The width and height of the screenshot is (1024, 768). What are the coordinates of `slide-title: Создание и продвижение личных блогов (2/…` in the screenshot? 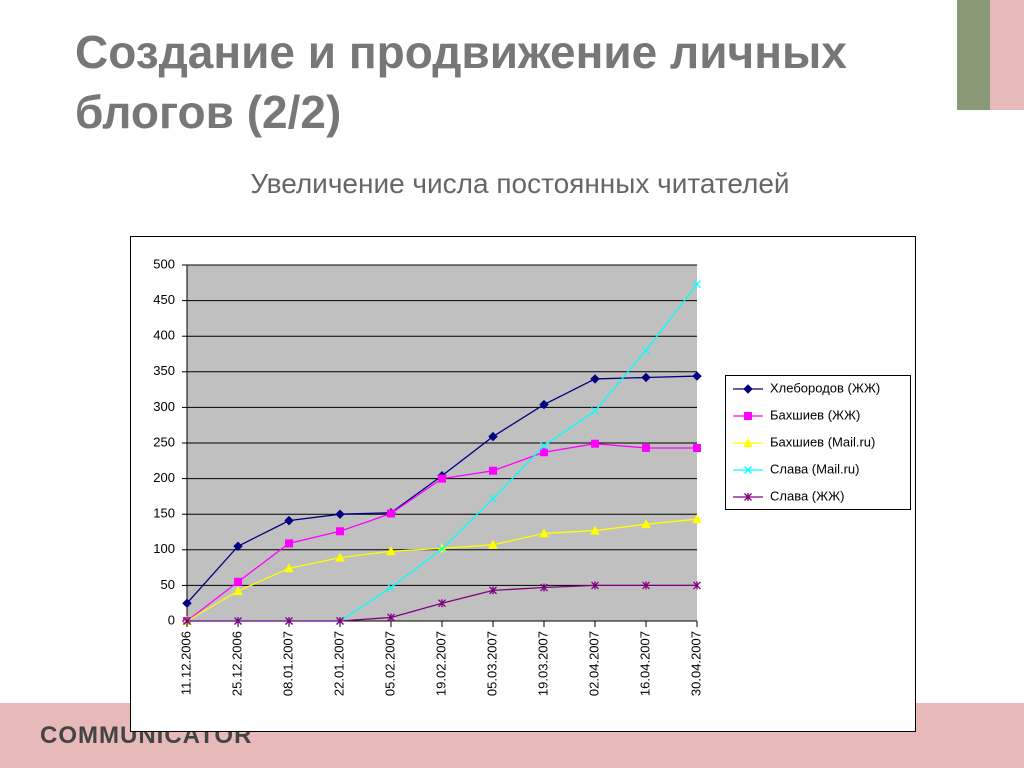 It's located at (461, 82).